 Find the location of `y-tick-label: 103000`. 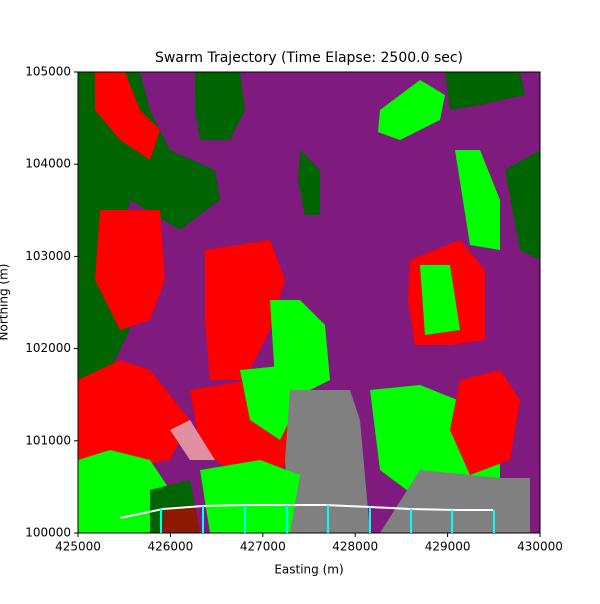

y-tick-label: 103000 is located at coordinates (48, 256).